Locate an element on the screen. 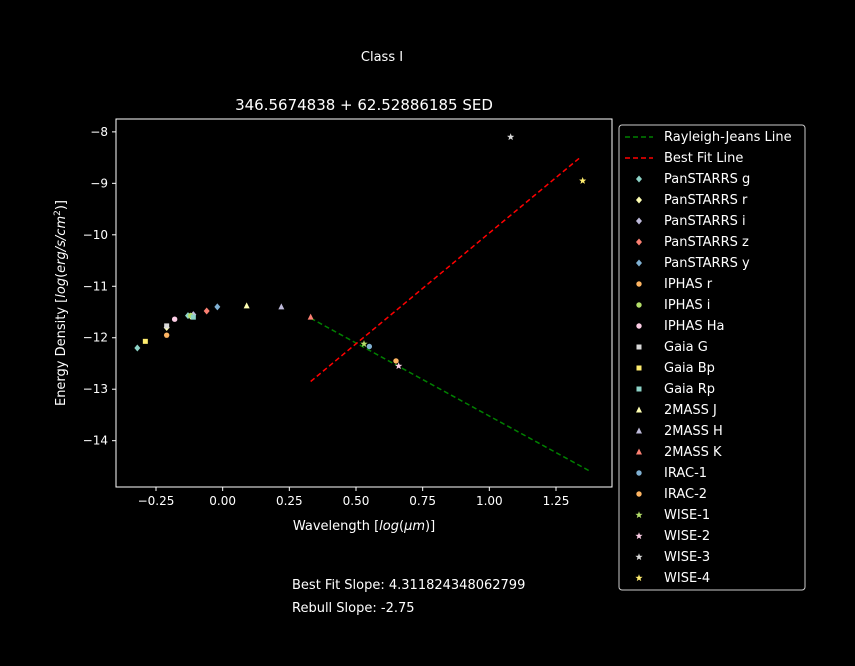 The image size is (855, 666). chart-title: 346.5674838 + 62.52886185 SED is located at coordinates (364, 105).